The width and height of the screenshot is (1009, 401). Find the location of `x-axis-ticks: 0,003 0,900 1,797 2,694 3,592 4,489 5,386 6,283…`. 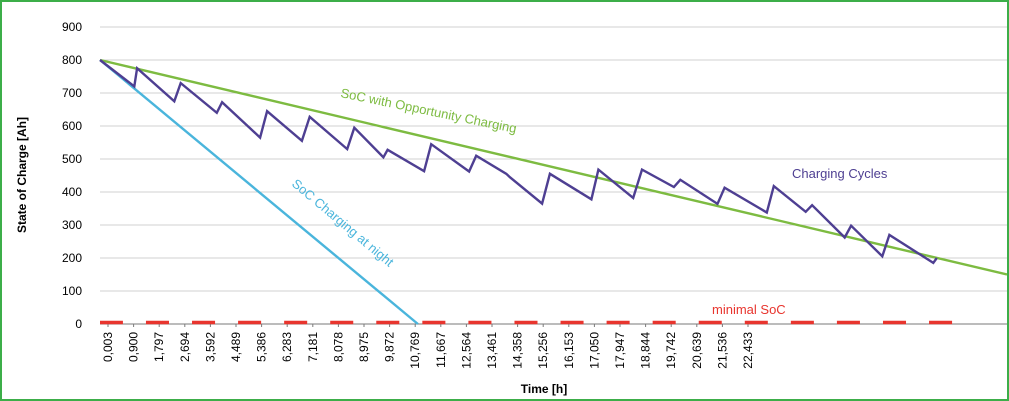

x-axis-ticks: 0,003 0,900 1,797 2,694 3,592 4,489 5,386 6,283… is located at coordinates (428, 346).